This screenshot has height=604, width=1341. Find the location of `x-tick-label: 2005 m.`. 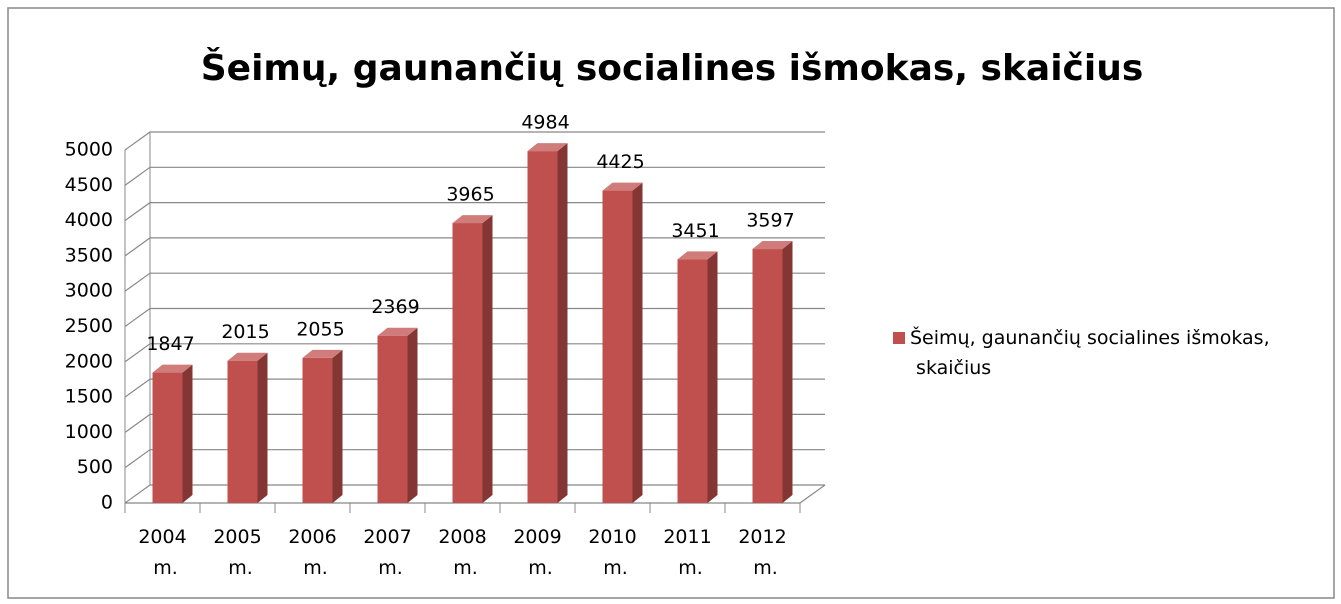

x-tick-label: 2005 m. is located at coordinates (237, 552).